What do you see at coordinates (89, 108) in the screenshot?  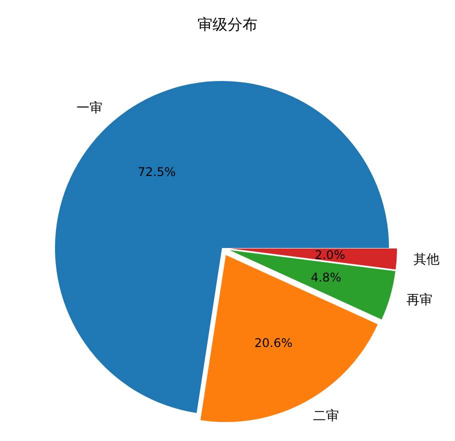 I see `slice-label: 一审` at bounding box center [89, 108].